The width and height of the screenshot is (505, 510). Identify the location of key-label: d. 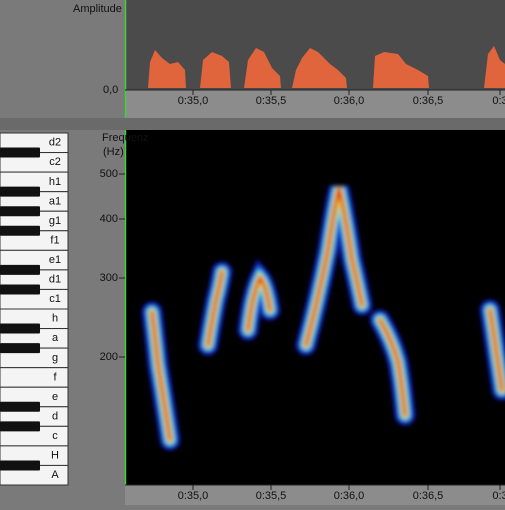
(55, 416).